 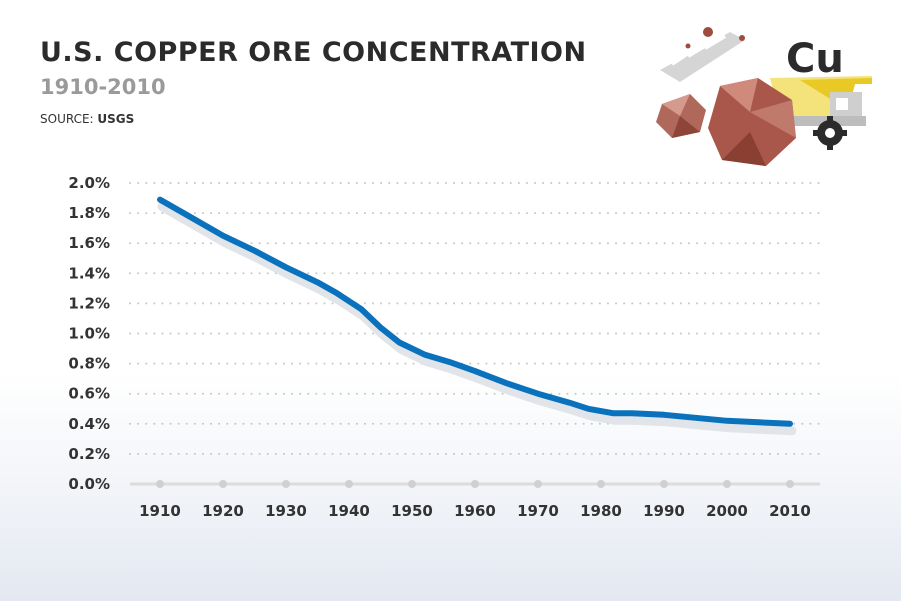 I want to click on x-tick-label: 1960, so click(x=475, y=511).